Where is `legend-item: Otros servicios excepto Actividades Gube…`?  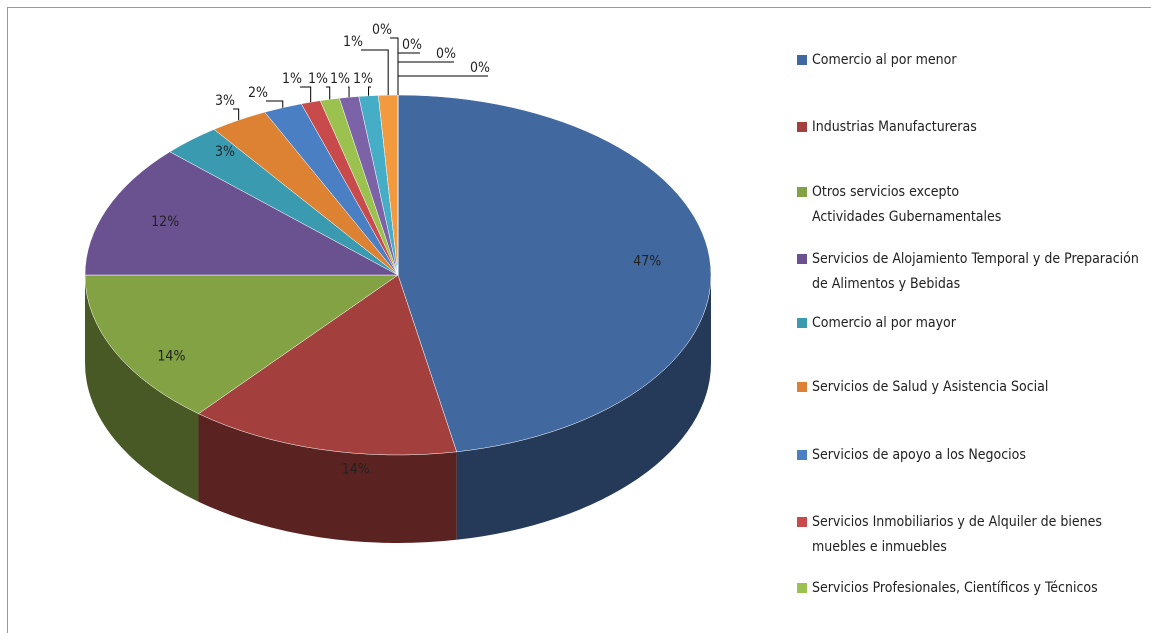 legend-item: Otros servicios excepto Actividades Gube… is located at coordinates (912, 205).